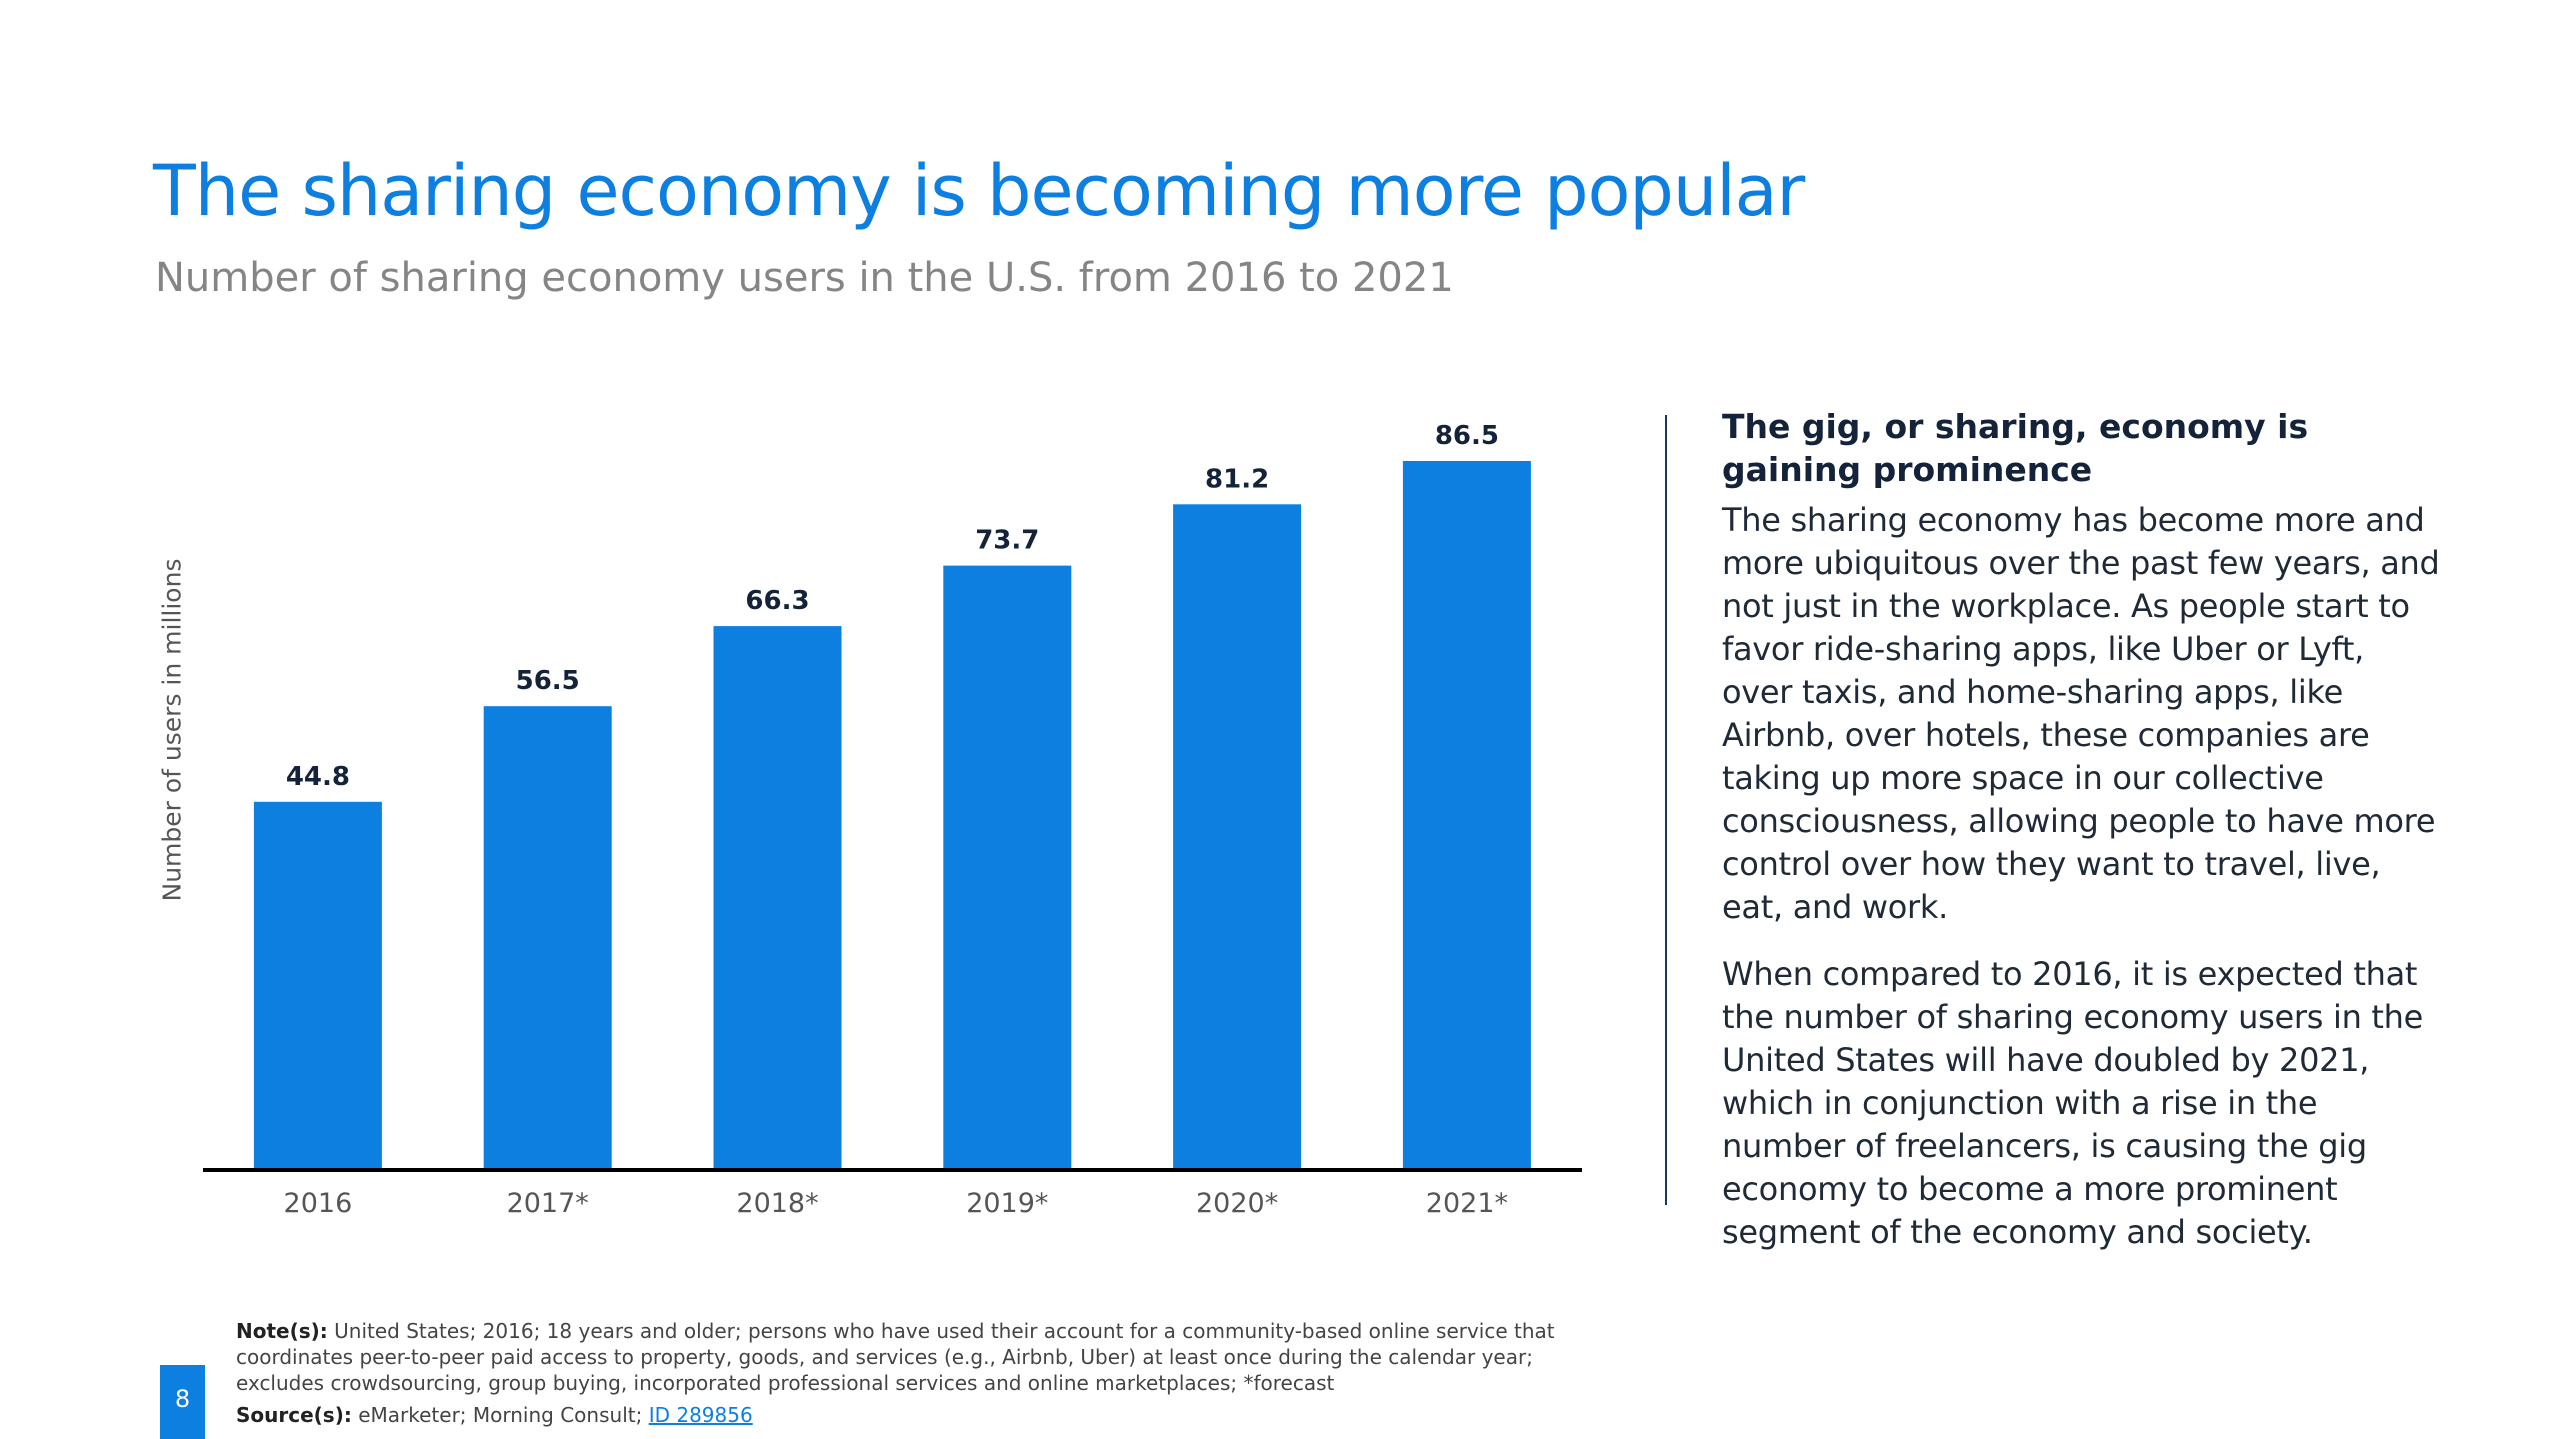 The image size is (2559, 1439). I want to click on bar-2021, so click(1466, 814).